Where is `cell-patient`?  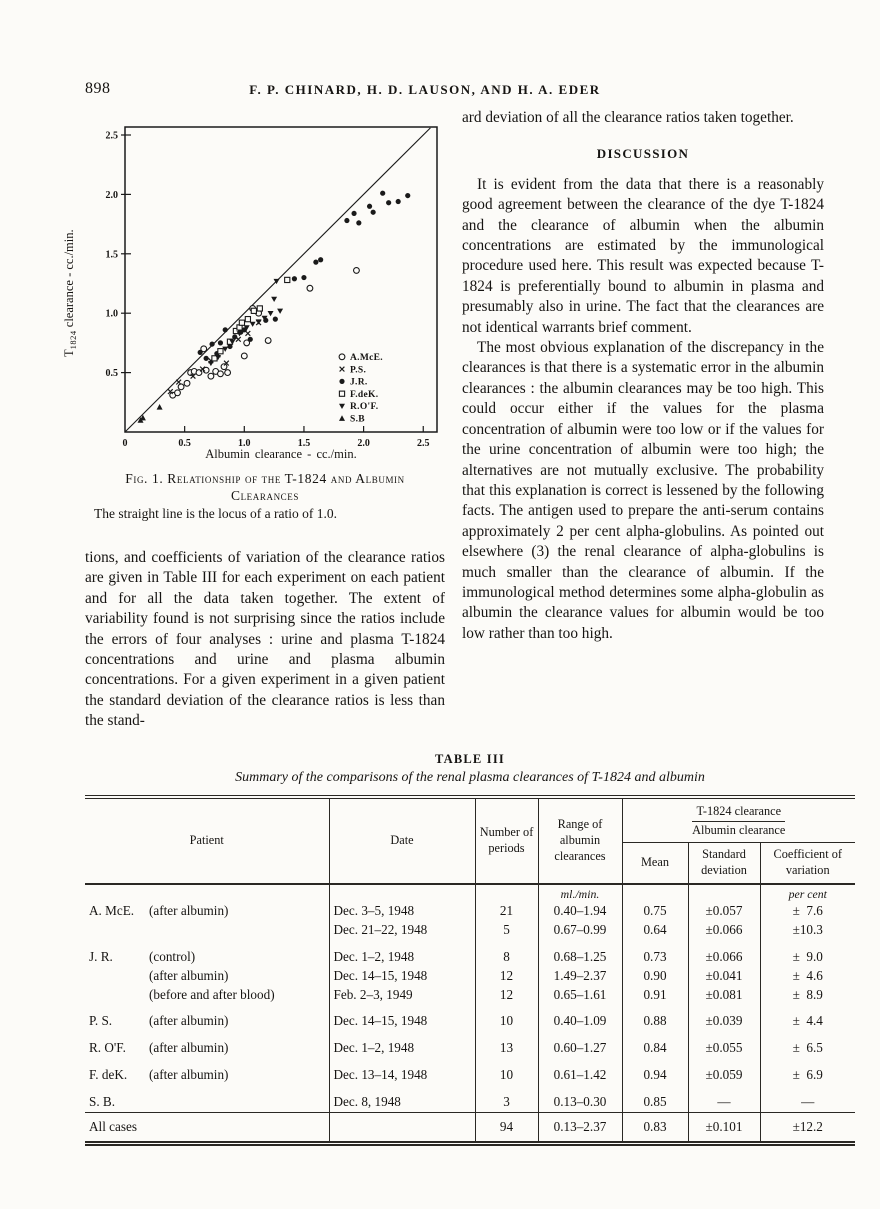
cell-patient is located at coordinates (207, 930).